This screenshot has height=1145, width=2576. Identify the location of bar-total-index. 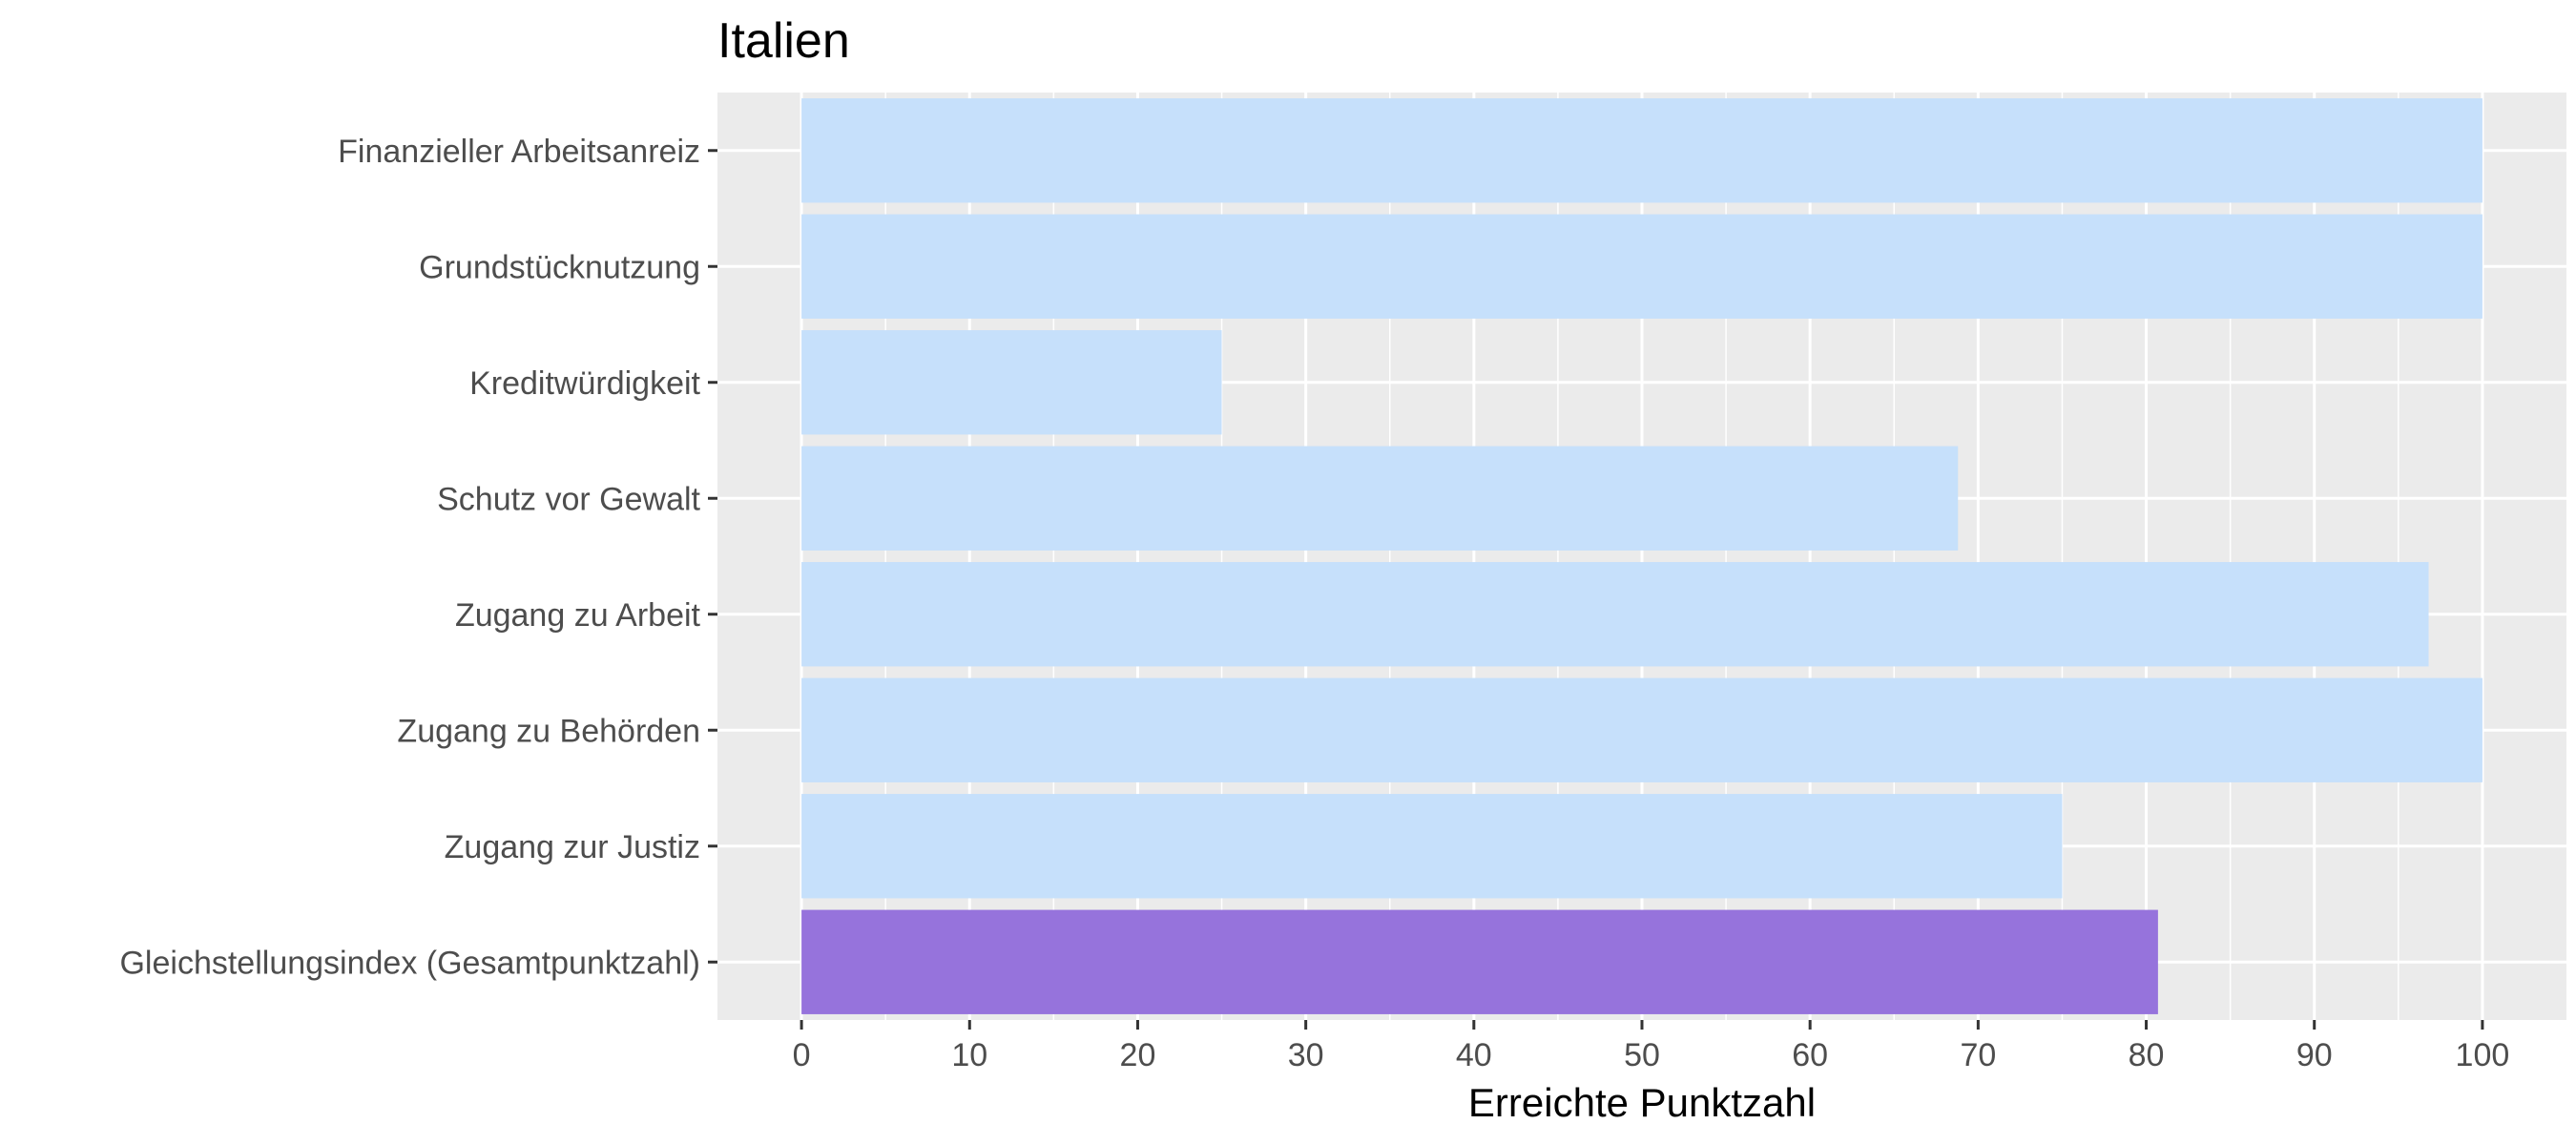
(1479, 961).